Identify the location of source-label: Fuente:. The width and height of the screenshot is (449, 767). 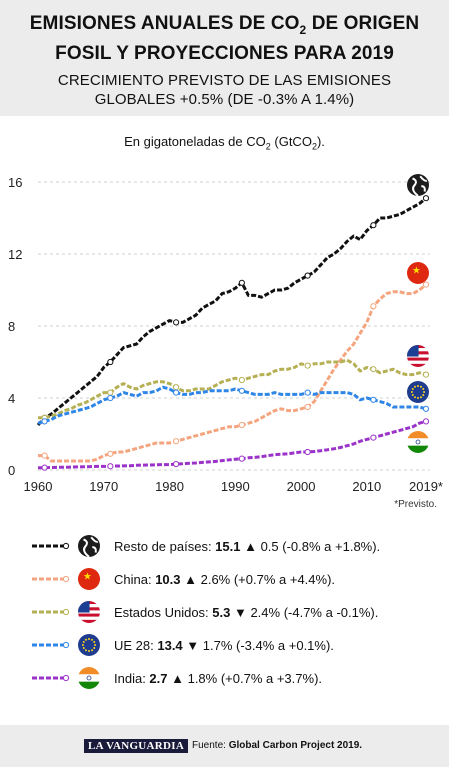
(209, 745).